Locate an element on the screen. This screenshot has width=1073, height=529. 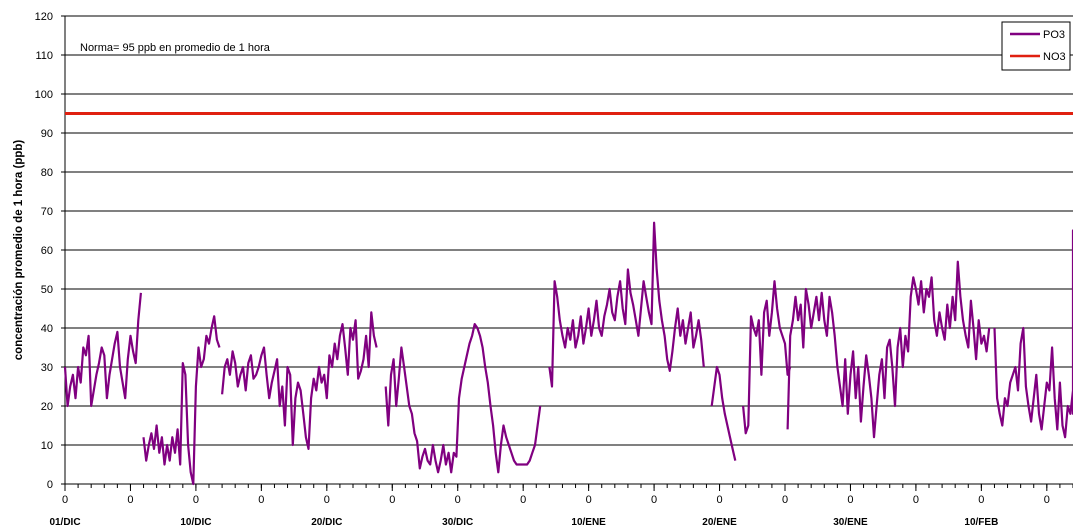
legend-box is located at coordinates (1036, 46).